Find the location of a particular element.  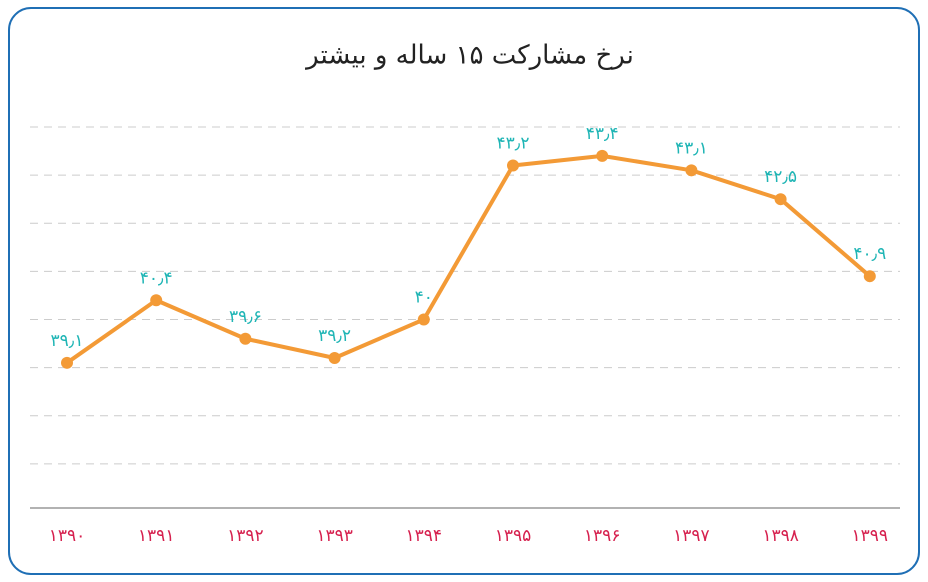

x-tick-label: ۱۳۹۶ is located at coordinates (602, 536).